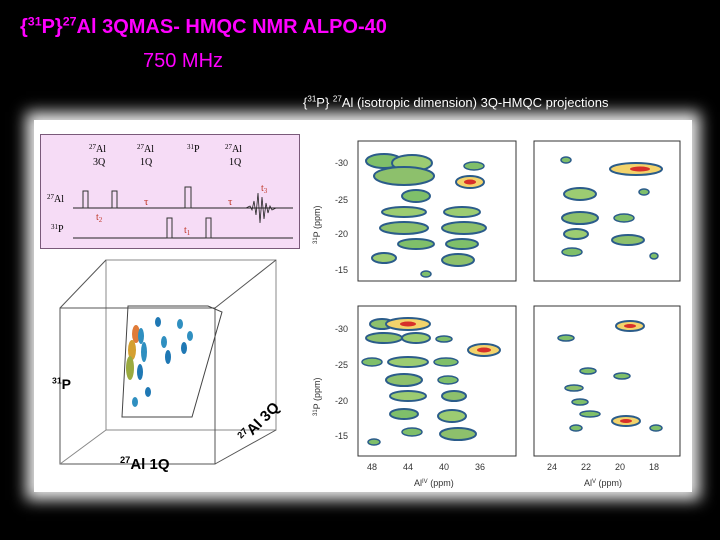 The width and height of the screenshot is (720, 540). I want to click on contours-bottom-right, so click(610, 376).